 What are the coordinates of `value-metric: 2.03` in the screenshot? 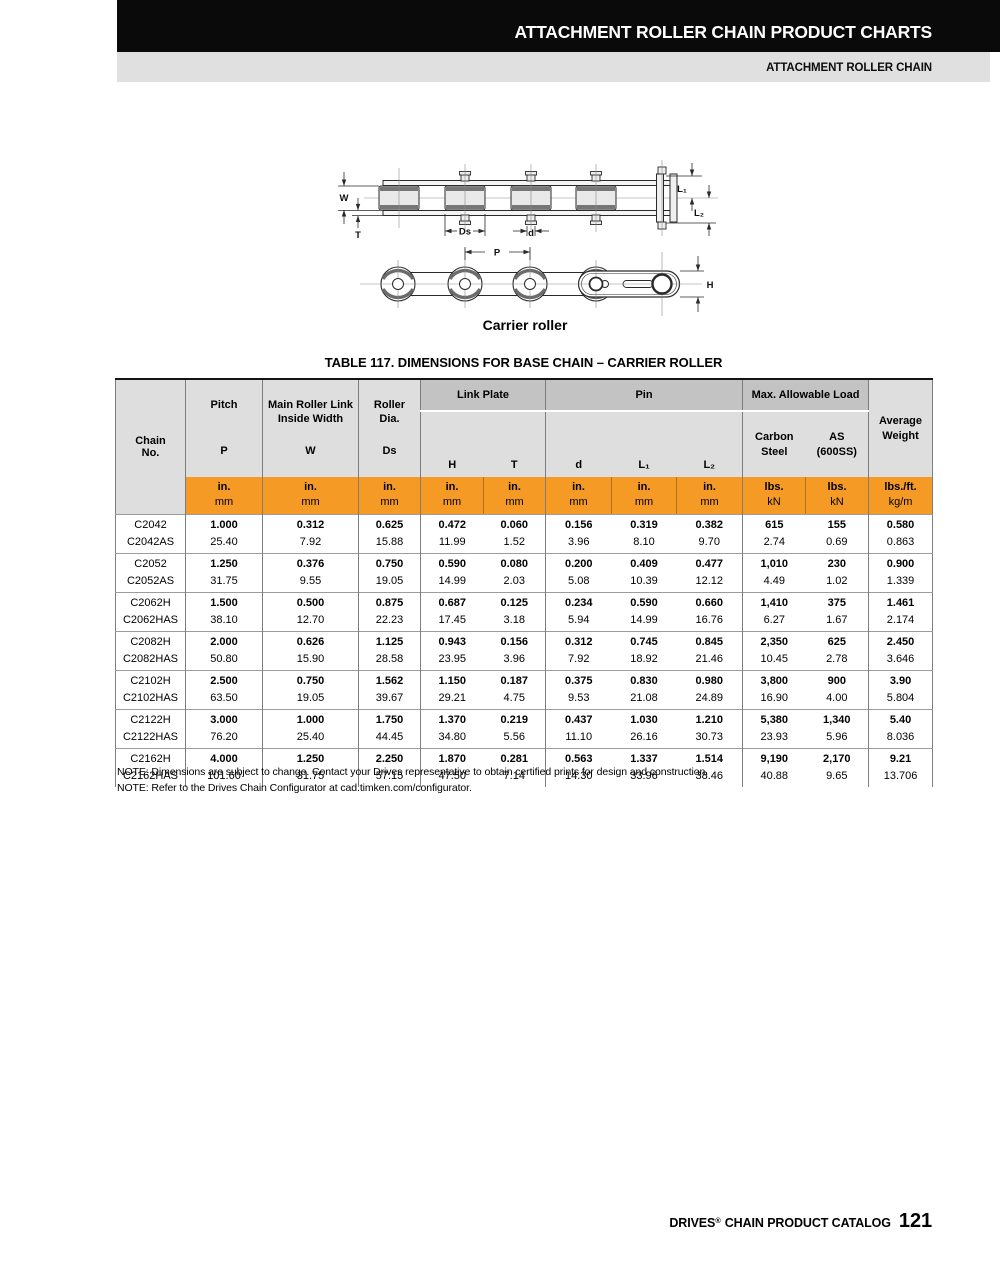 It's located at (514, 580).